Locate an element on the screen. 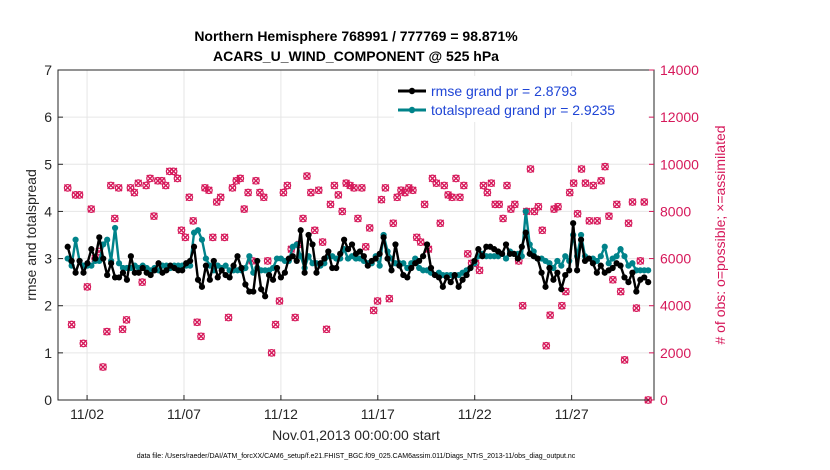 The width and height of the screenshot is (830, 470). y2-tick-label: 12000 is located at coordinates (679, 117).